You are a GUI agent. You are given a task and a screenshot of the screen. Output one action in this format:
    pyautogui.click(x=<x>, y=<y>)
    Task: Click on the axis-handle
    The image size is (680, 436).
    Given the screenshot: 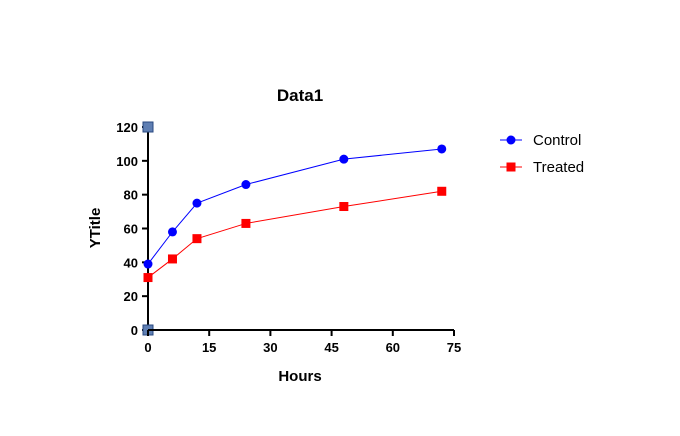 What is the action you would take?
    pyautogui.click(x=148, y=127)
    